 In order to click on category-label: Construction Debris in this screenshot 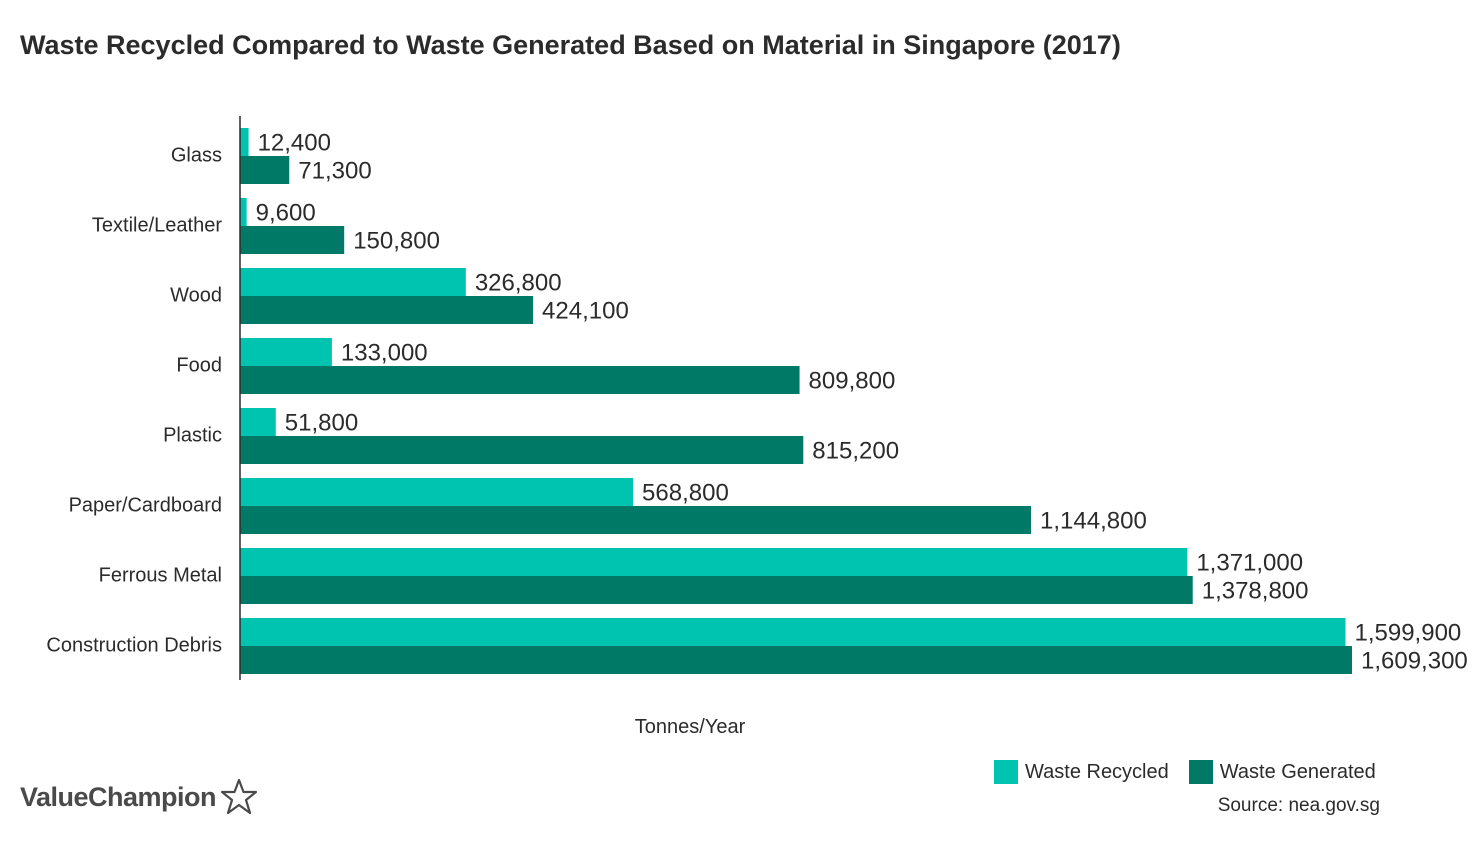, I will do `click(134, 645)`.